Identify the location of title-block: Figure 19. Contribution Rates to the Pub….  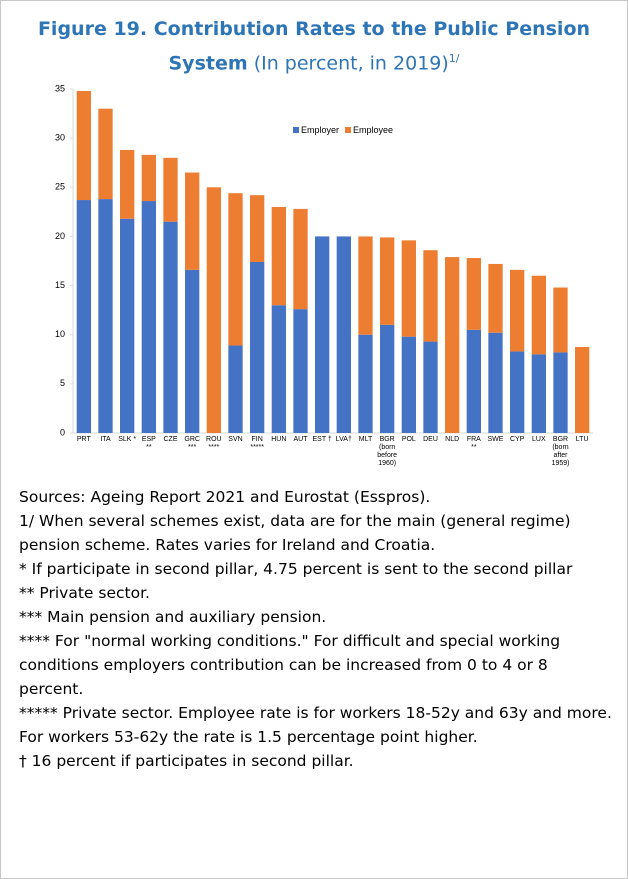
(314, 46).